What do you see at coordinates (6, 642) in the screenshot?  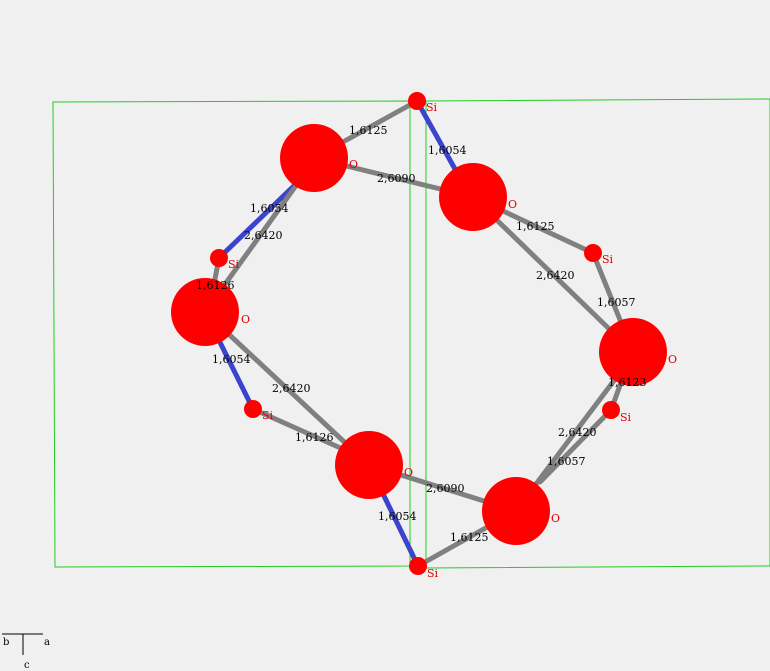 I see `axis-label-b: b` at bounding box center [6, 642].